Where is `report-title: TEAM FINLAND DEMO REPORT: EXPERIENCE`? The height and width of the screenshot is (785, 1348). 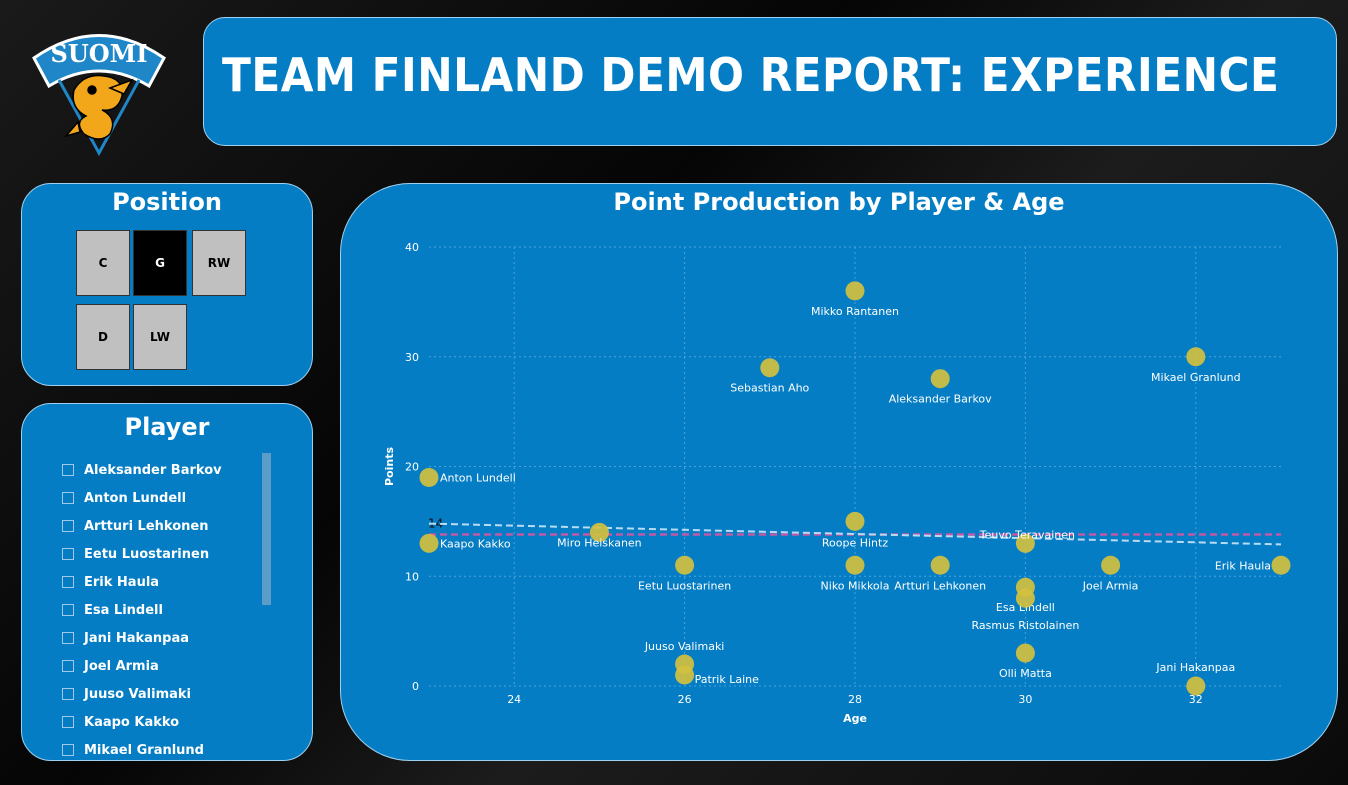 report-title: TEAM FINLAND DEMO REPORT: EXPERIENCE is located at coordinates (751, 75).